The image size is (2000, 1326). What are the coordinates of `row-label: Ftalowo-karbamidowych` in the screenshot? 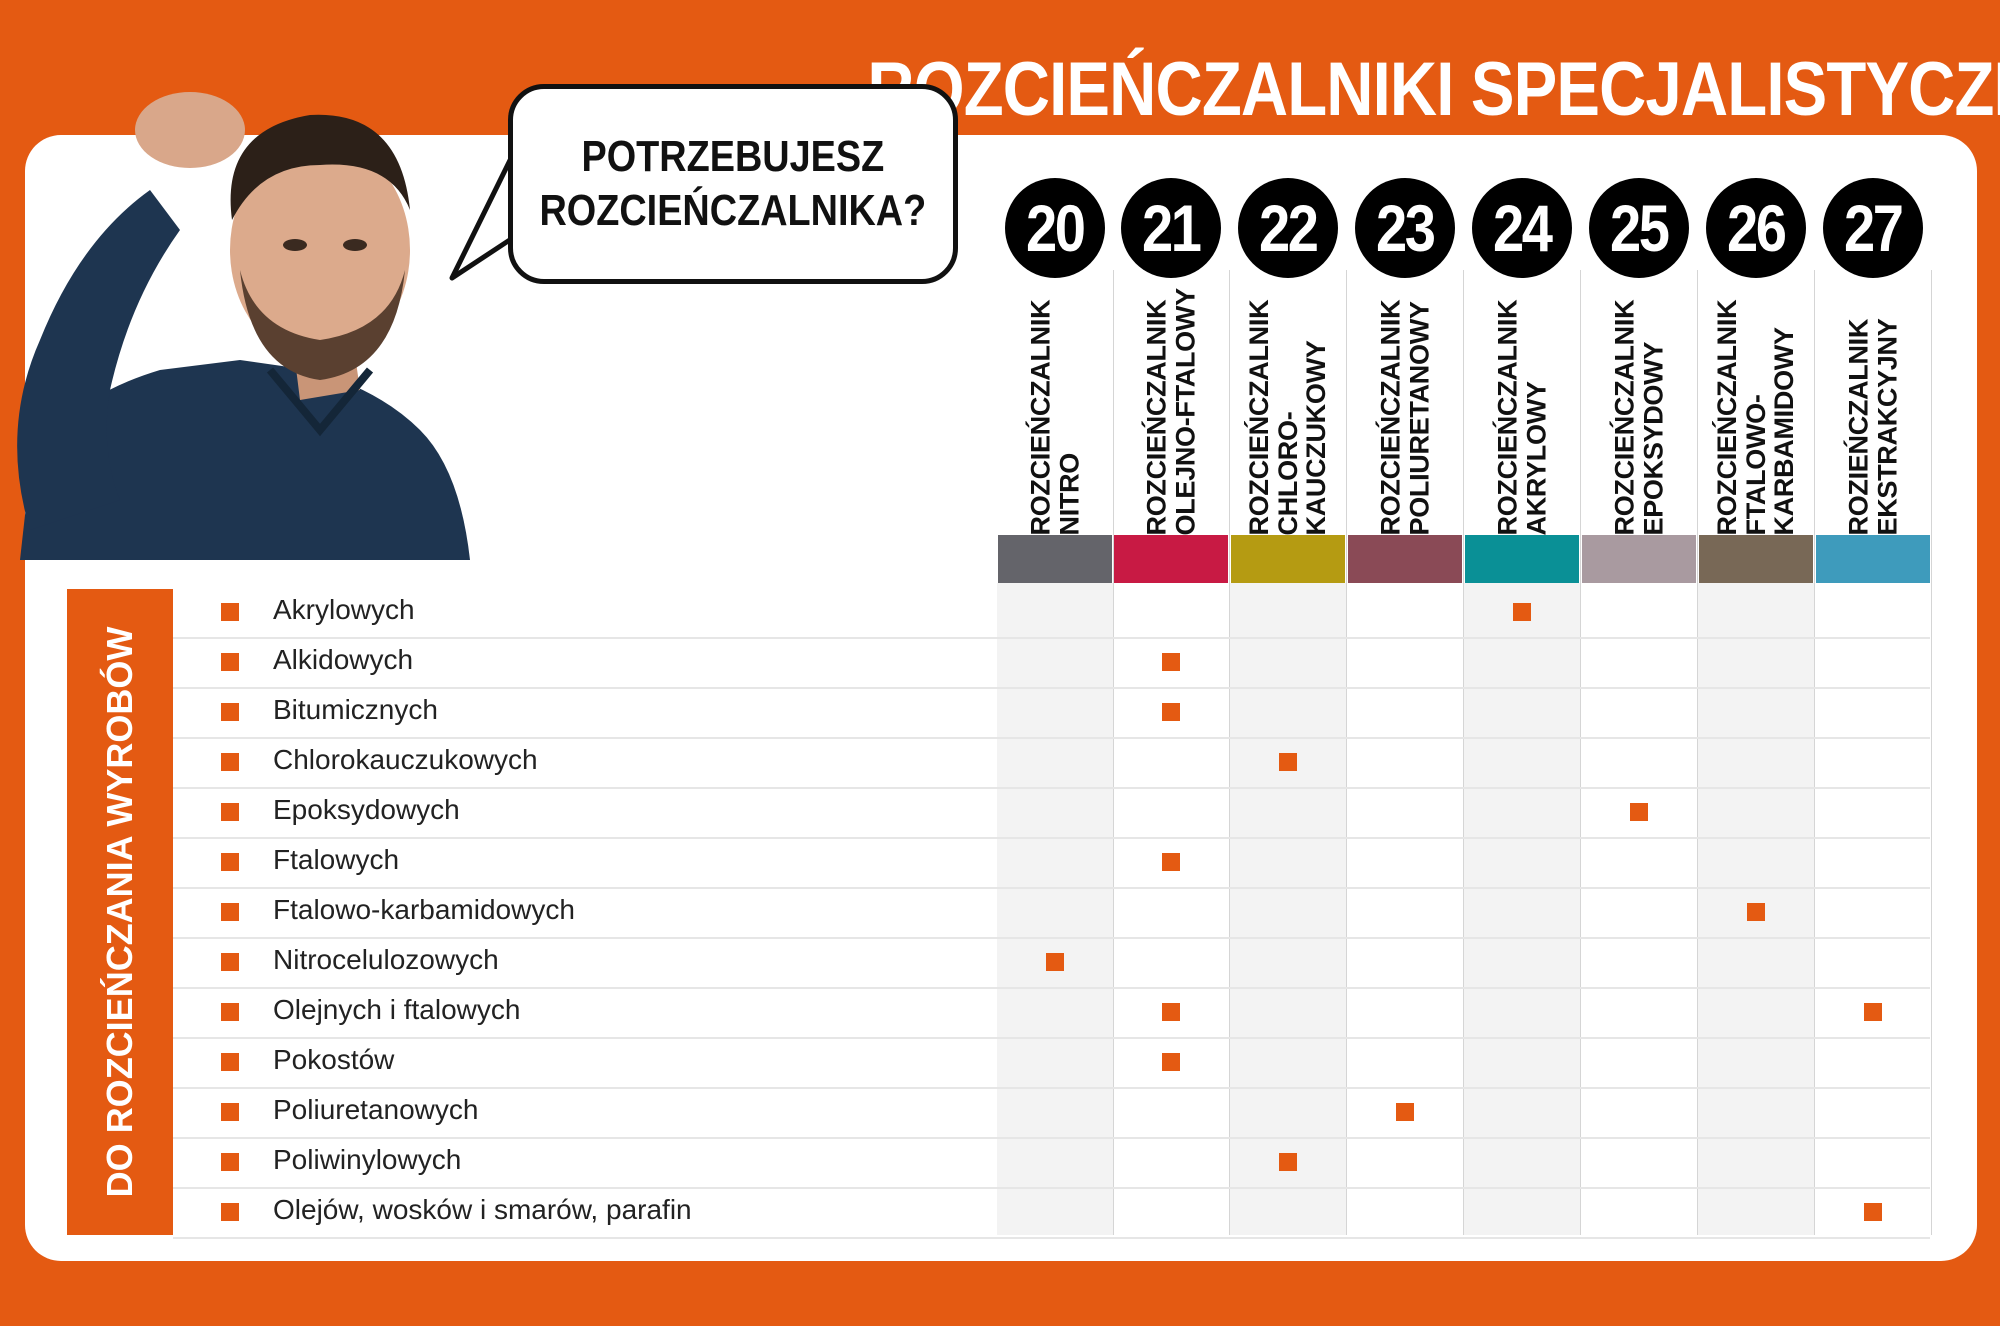 It's located at (424, 909).